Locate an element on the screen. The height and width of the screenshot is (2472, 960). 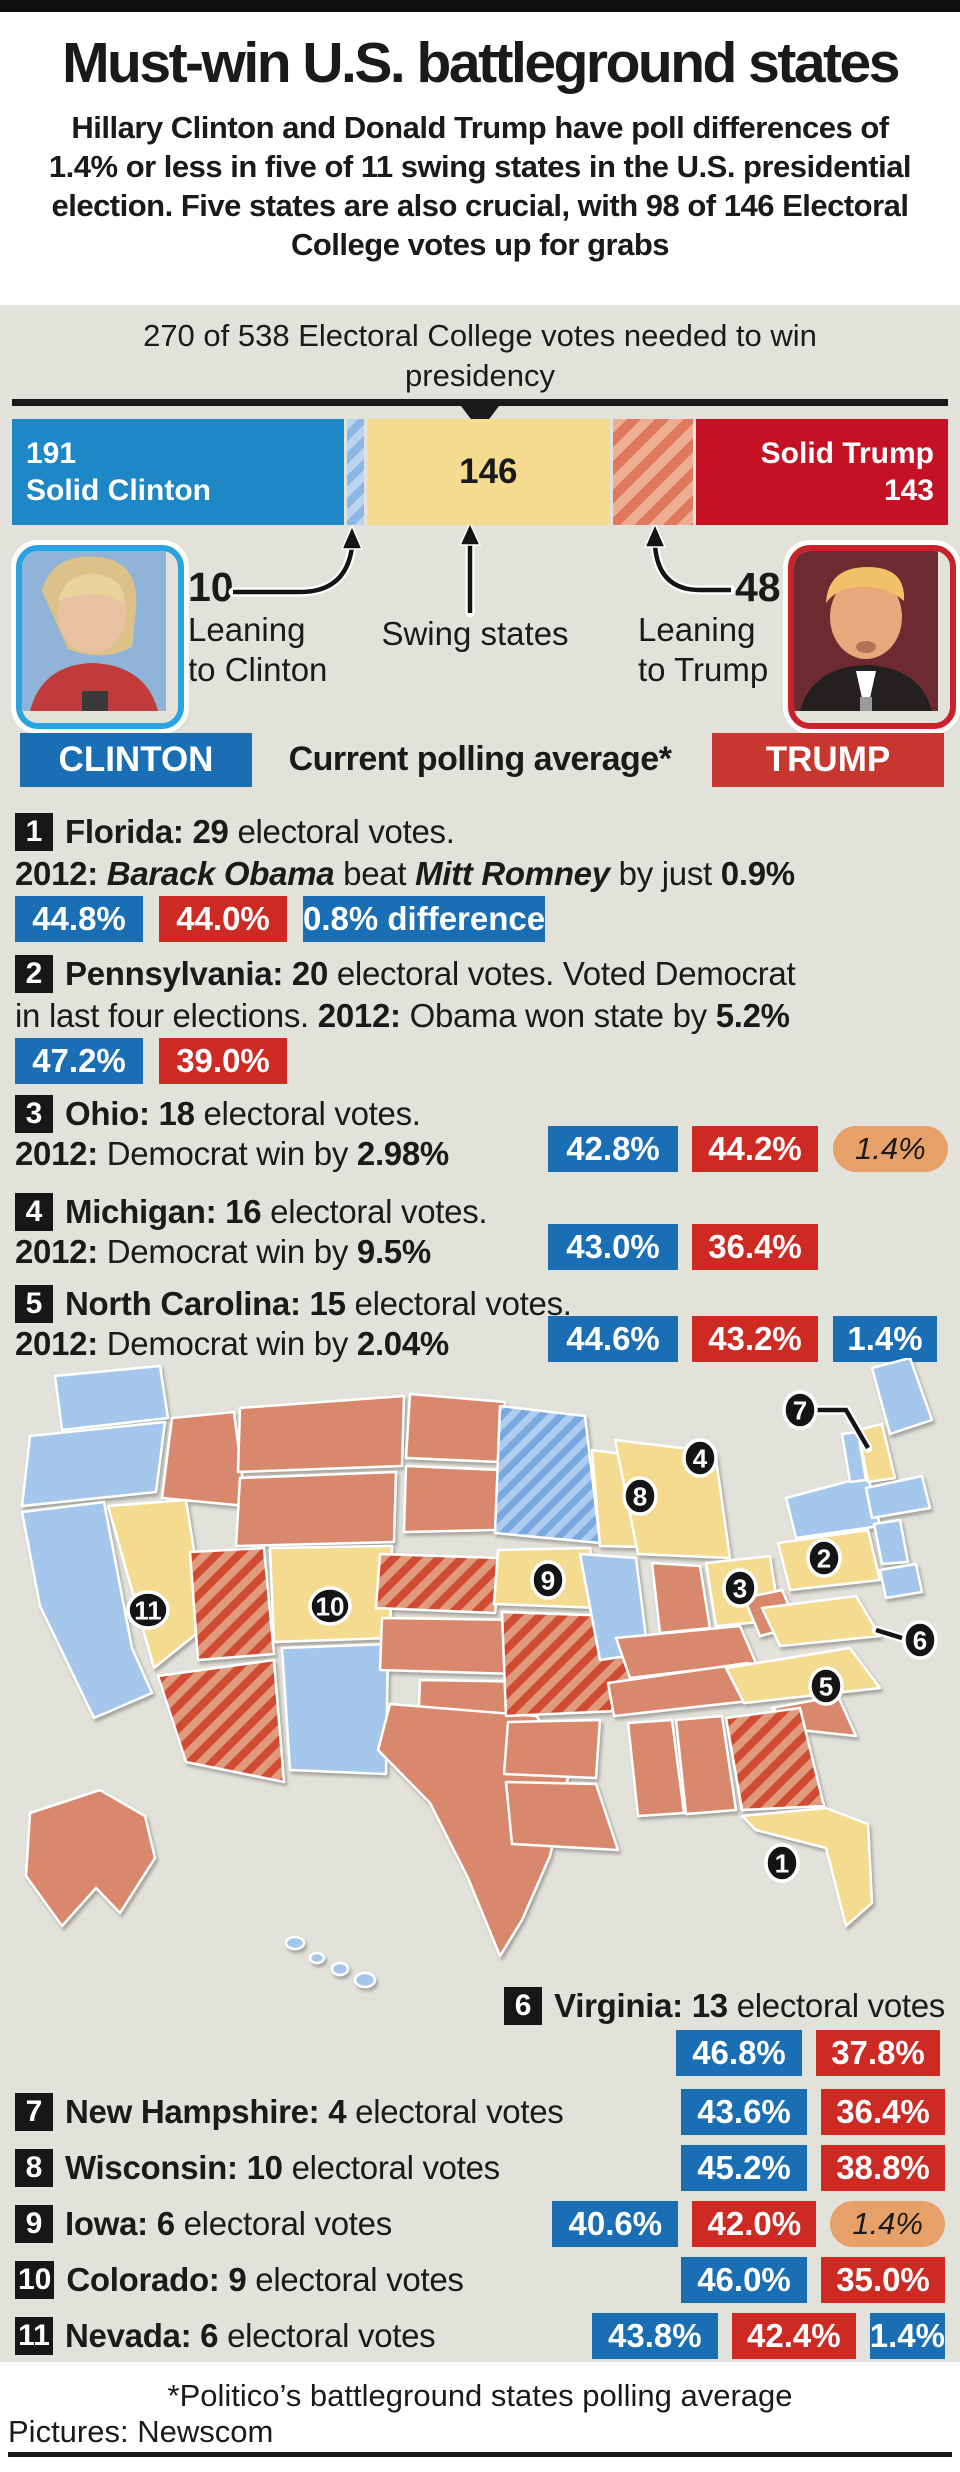
text-segment: 0.9% is located at coordinates (757, 873).